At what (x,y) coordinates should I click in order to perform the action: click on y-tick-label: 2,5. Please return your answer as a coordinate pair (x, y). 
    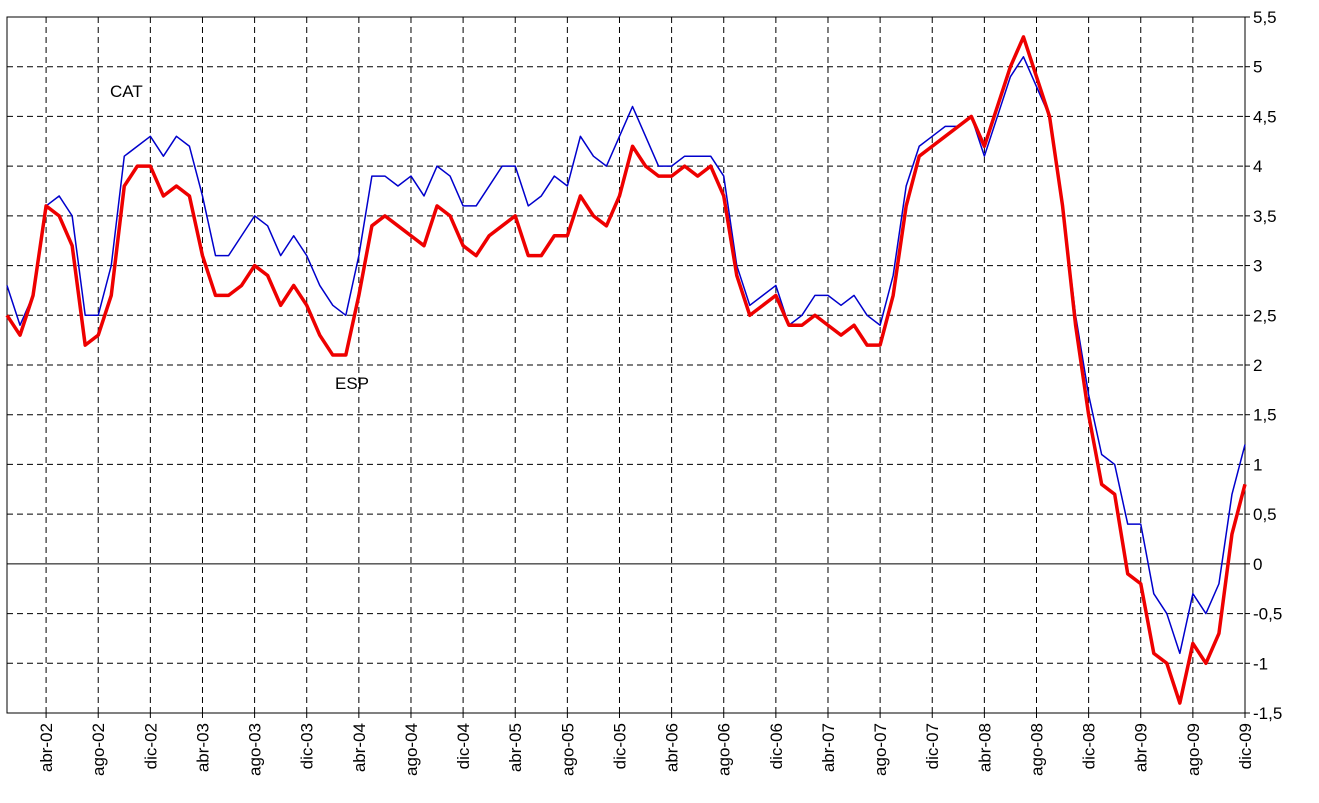
    Looking at the image, I should click on (1265, 315).